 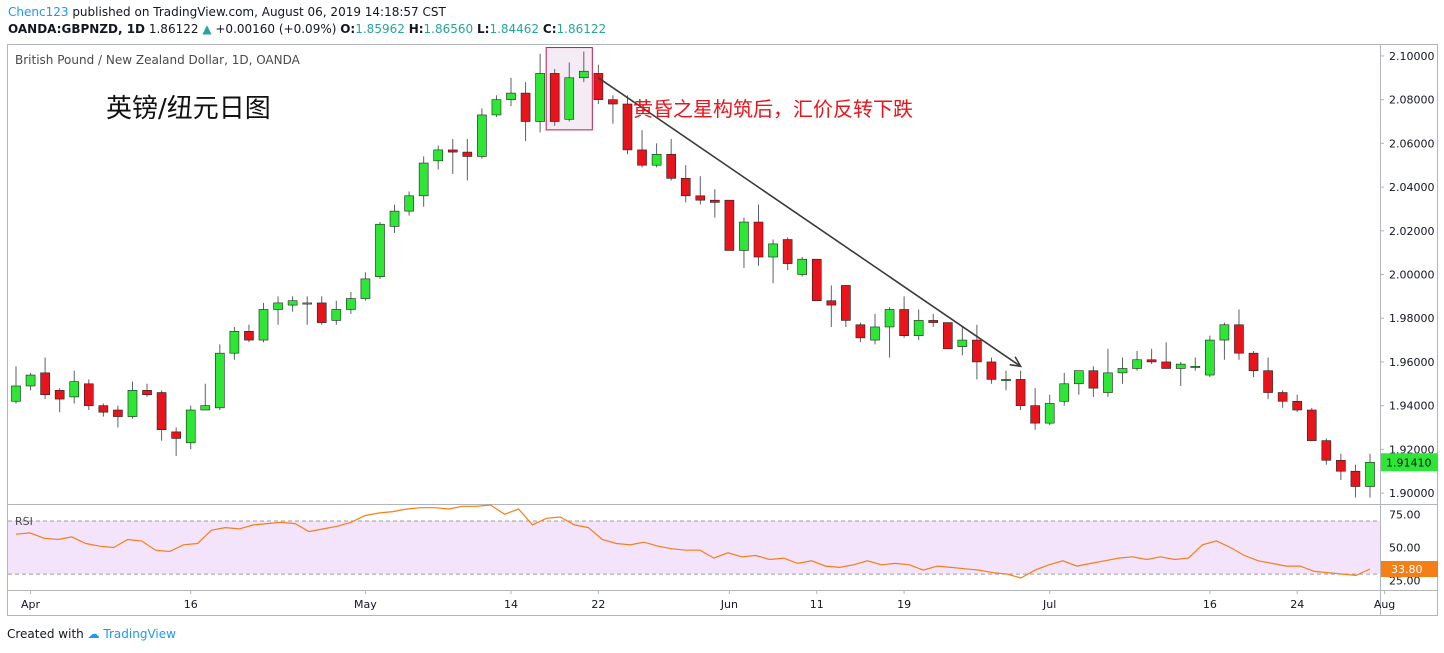 What do you see at coordinates (1049, 604) in the screenshot?
I see `x-tick-label: Jul` at bounding box center [1049, 604].